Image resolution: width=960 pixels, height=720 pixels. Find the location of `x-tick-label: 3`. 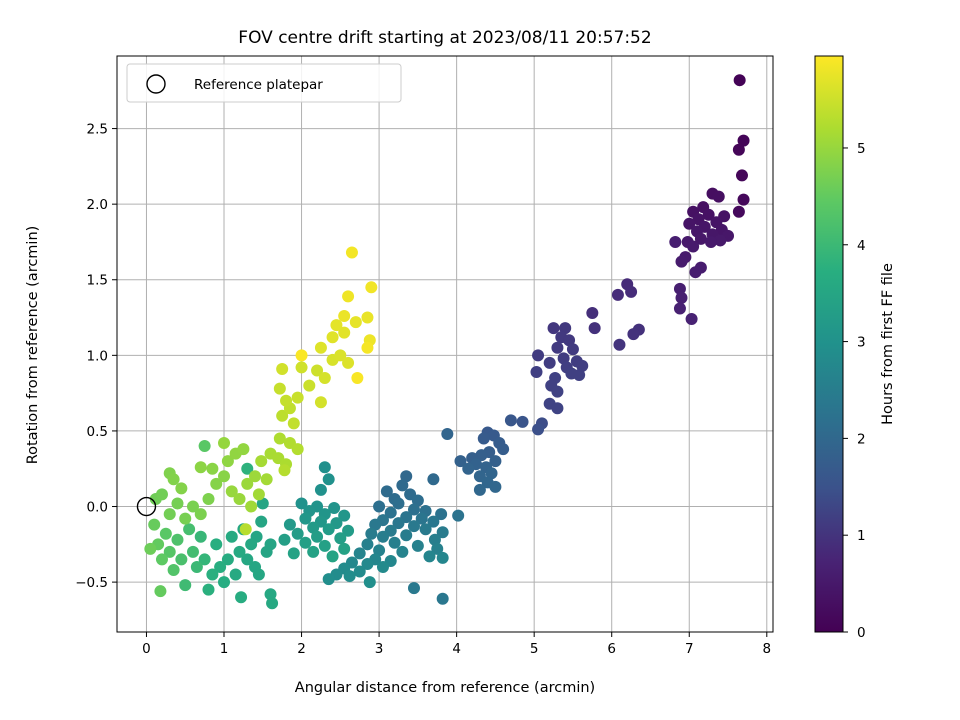

x-tick-label: 3 is located at coordinates (379, 649).